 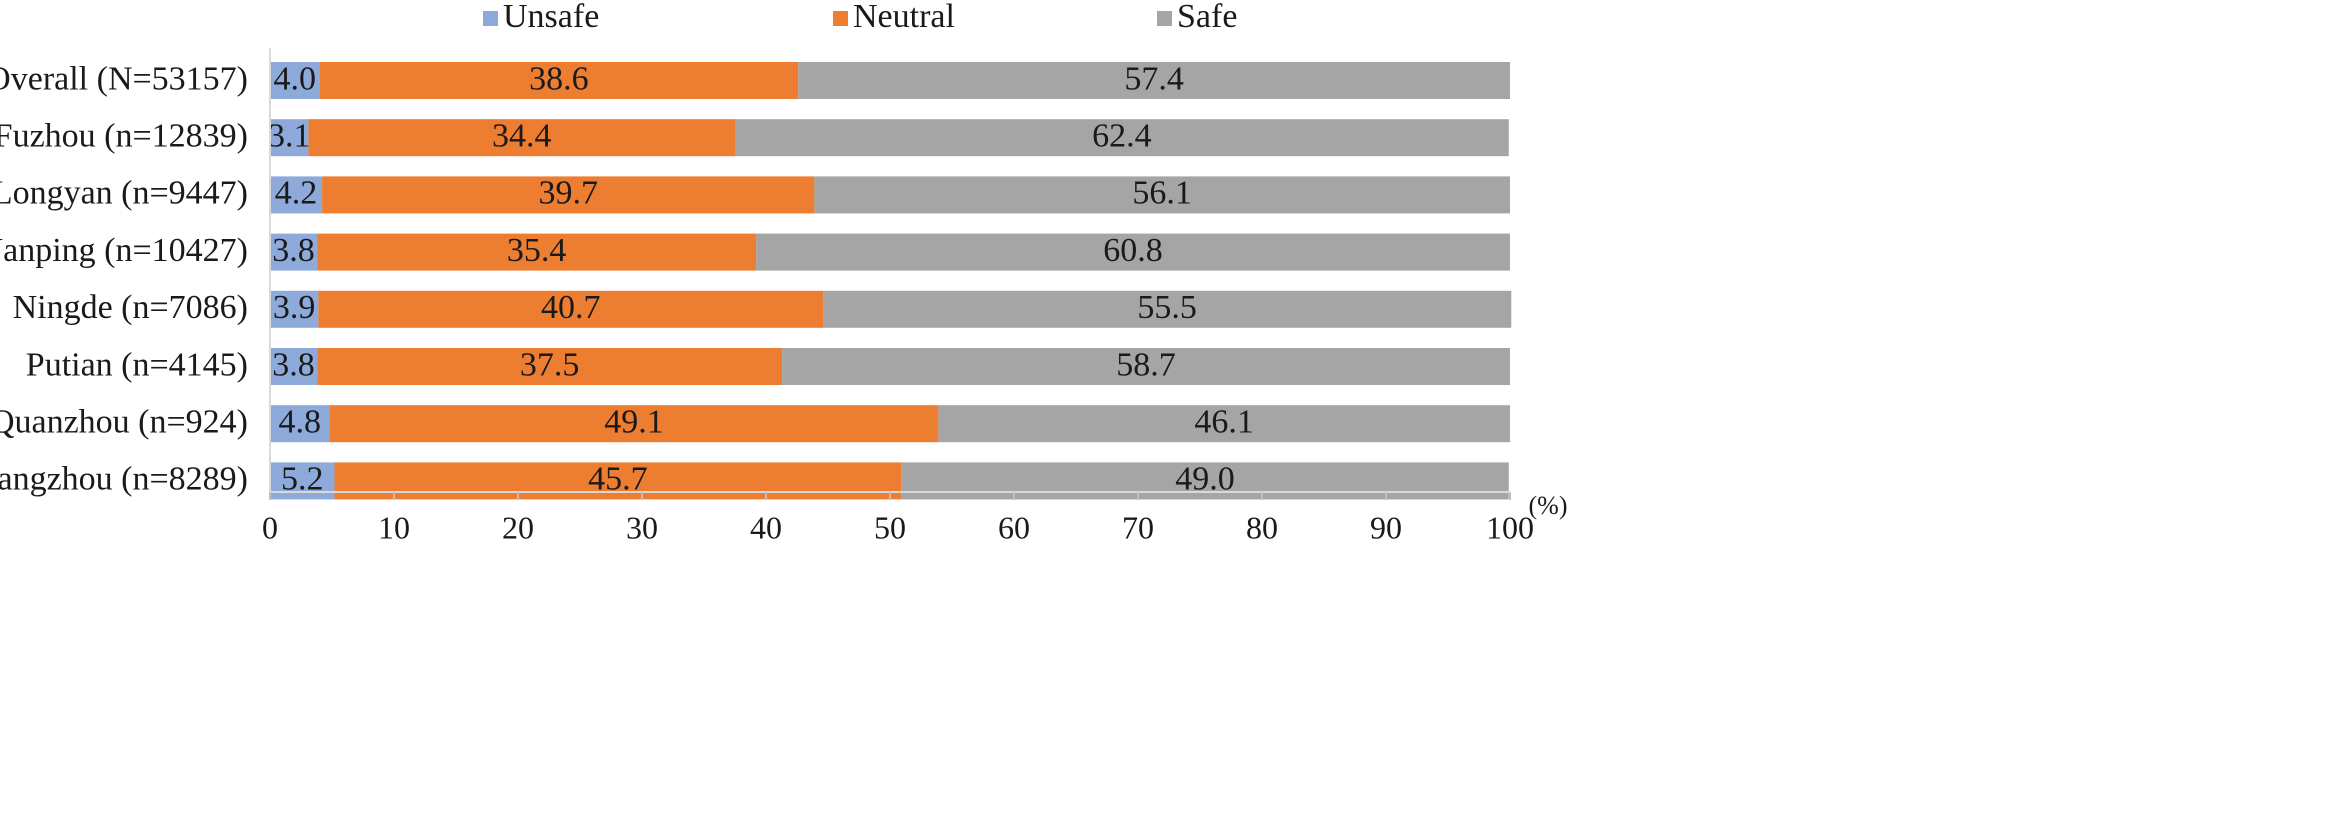 I want to click on bar-row: 4.8 49.1 46.1, so click(x=890, y=423).